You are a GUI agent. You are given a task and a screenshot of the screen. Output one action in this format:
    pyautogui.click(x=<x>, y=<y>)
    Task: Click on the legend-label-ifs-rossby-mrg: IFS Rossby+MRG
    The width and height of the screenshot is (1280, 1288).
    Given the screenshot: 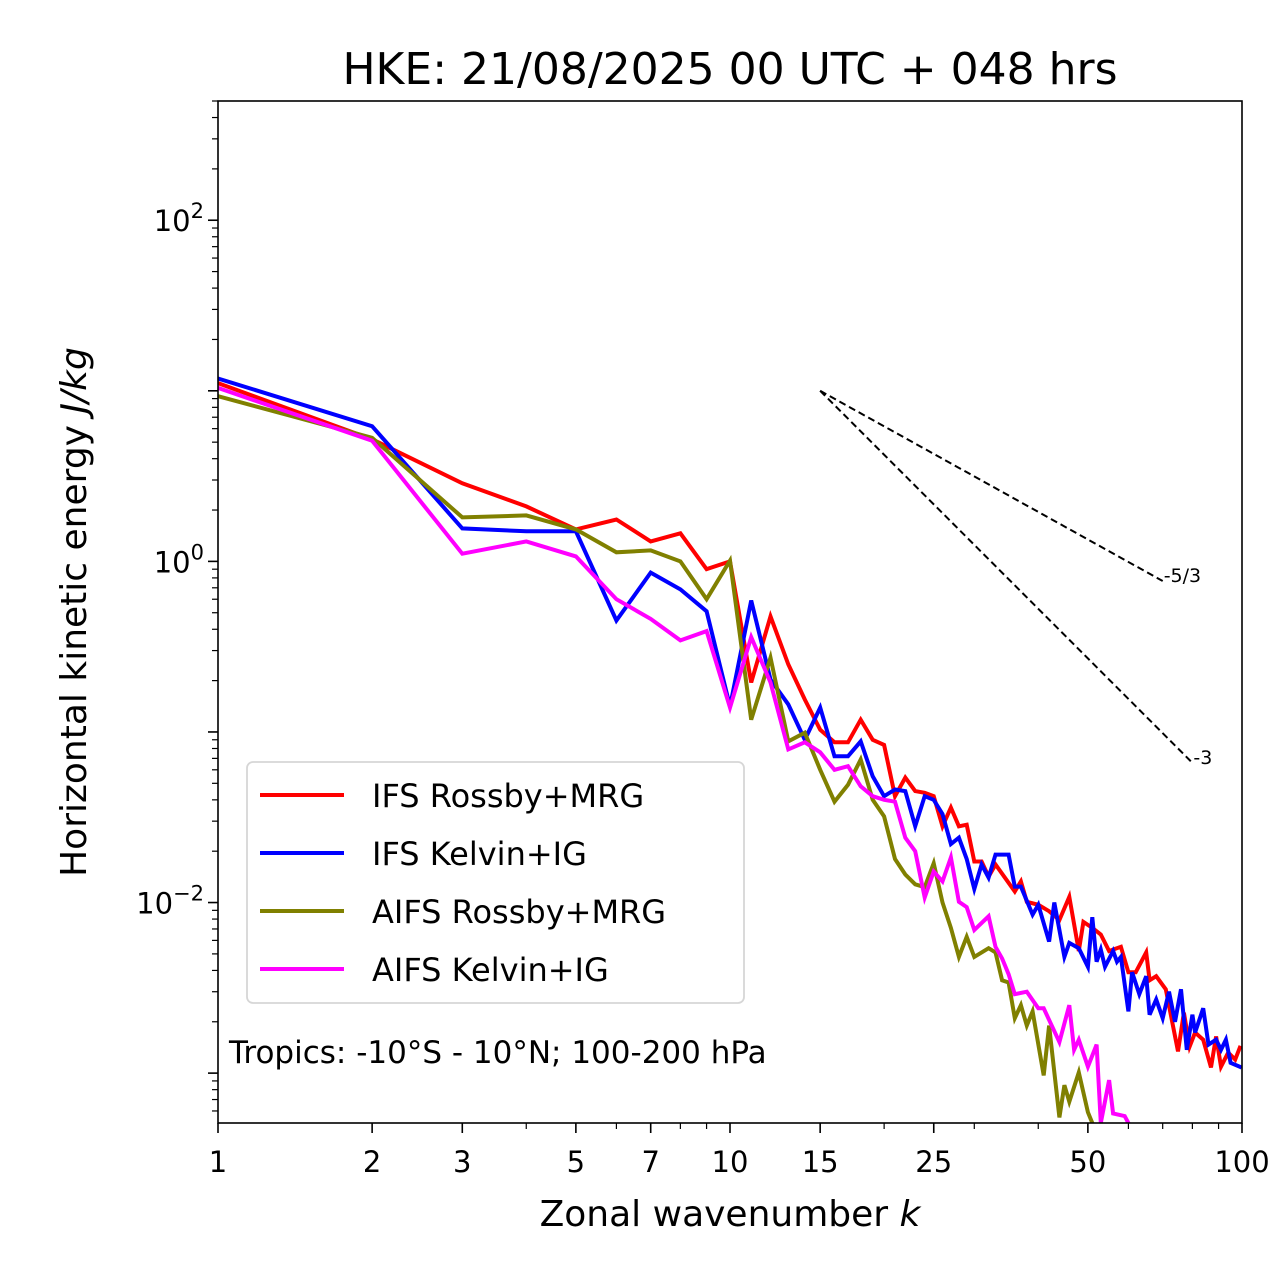 What is the action you would take?
    pyautogui.click(x=508, y=796)
    